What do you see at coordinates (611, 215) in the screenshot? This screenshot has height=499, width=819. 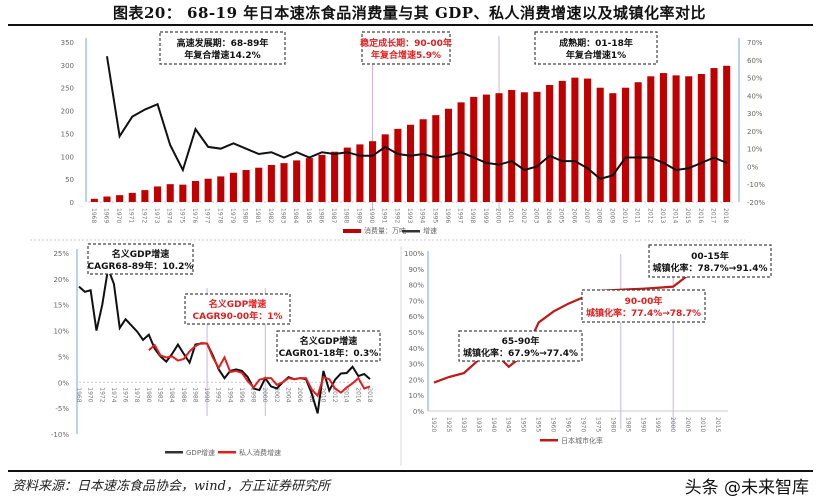 I see `svg-text: 2009` at bounding box center [611, 215].